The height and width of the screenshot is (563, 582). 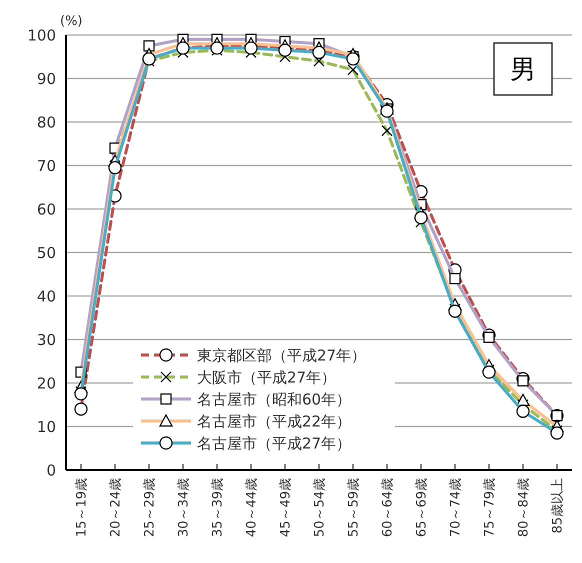 What do you see at coordinates (274, 399) in the screenshot?
I see `legend-label: 名古屋市（昭和60年）` at bounding box center [274, 399].